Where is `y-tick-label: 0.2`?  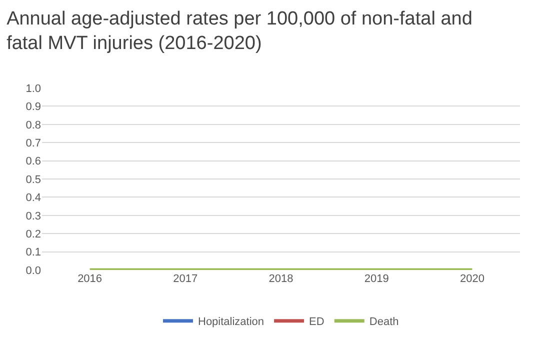 y-tick-label: 0.2 is located at coordinates (33, 234).